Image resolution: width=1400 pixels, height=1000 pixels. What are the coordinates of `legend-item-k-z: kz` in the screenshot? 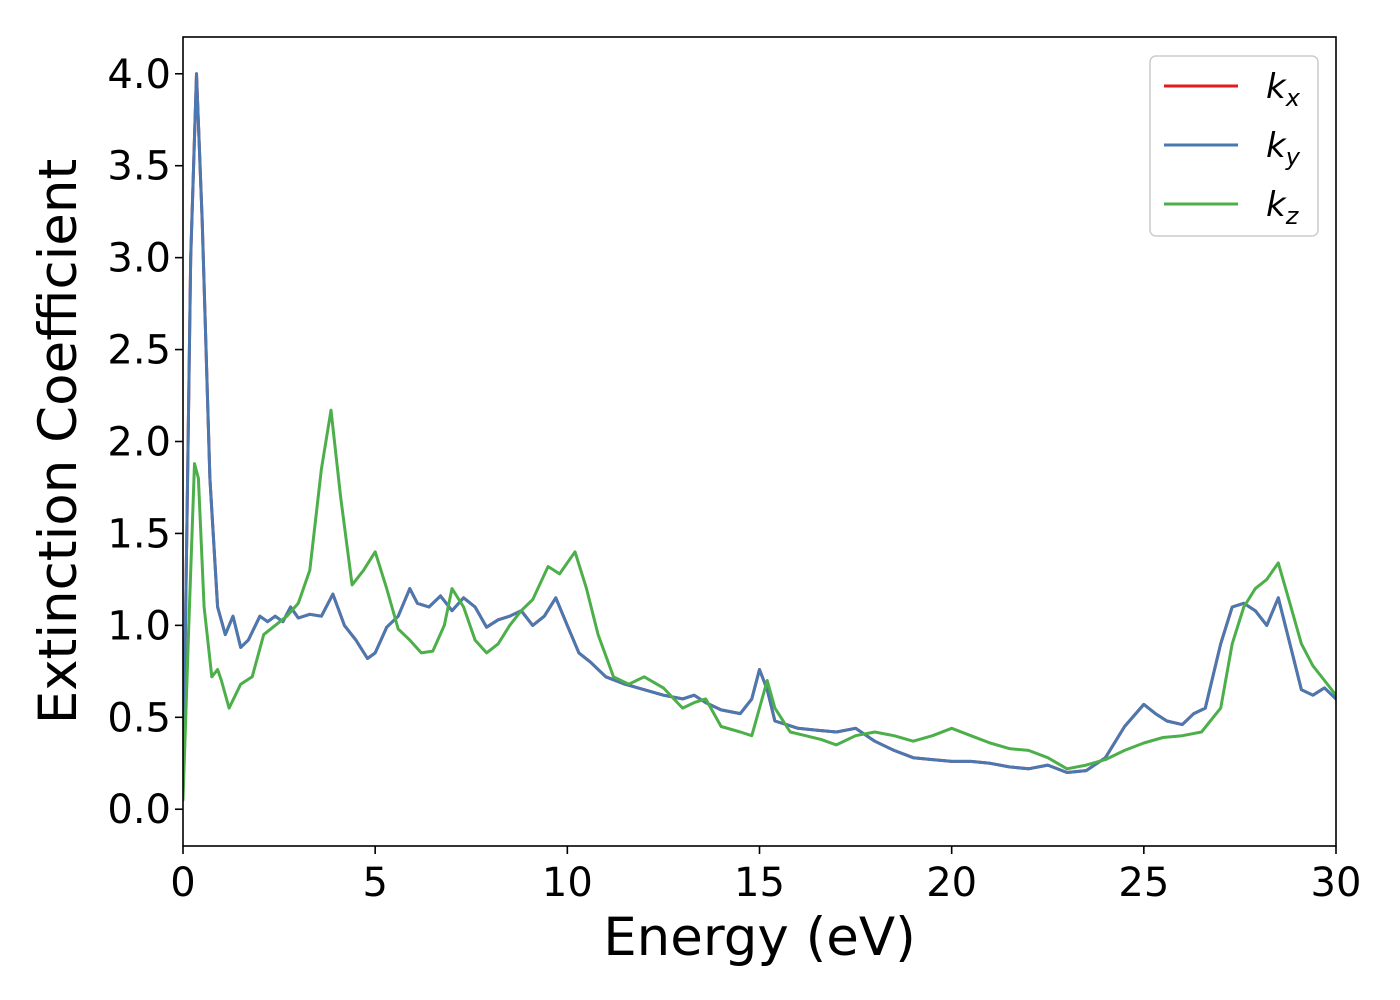 It's located at (1232, 207).